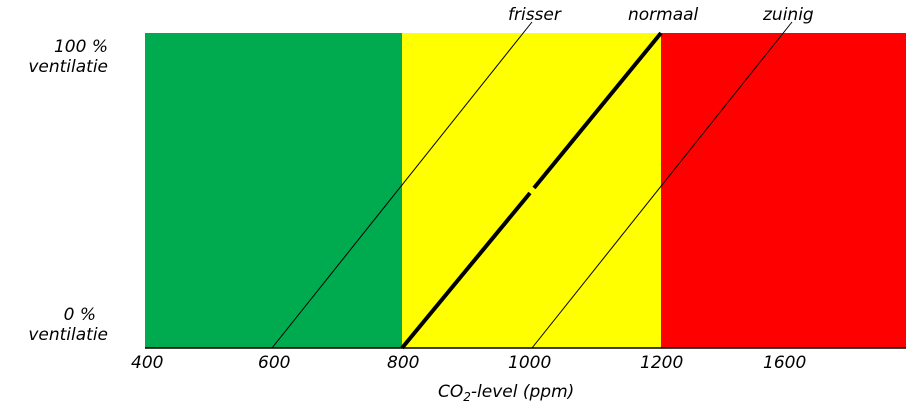  I want to click on x-axis-title: CO2-level (ppm), so click(506, 393).